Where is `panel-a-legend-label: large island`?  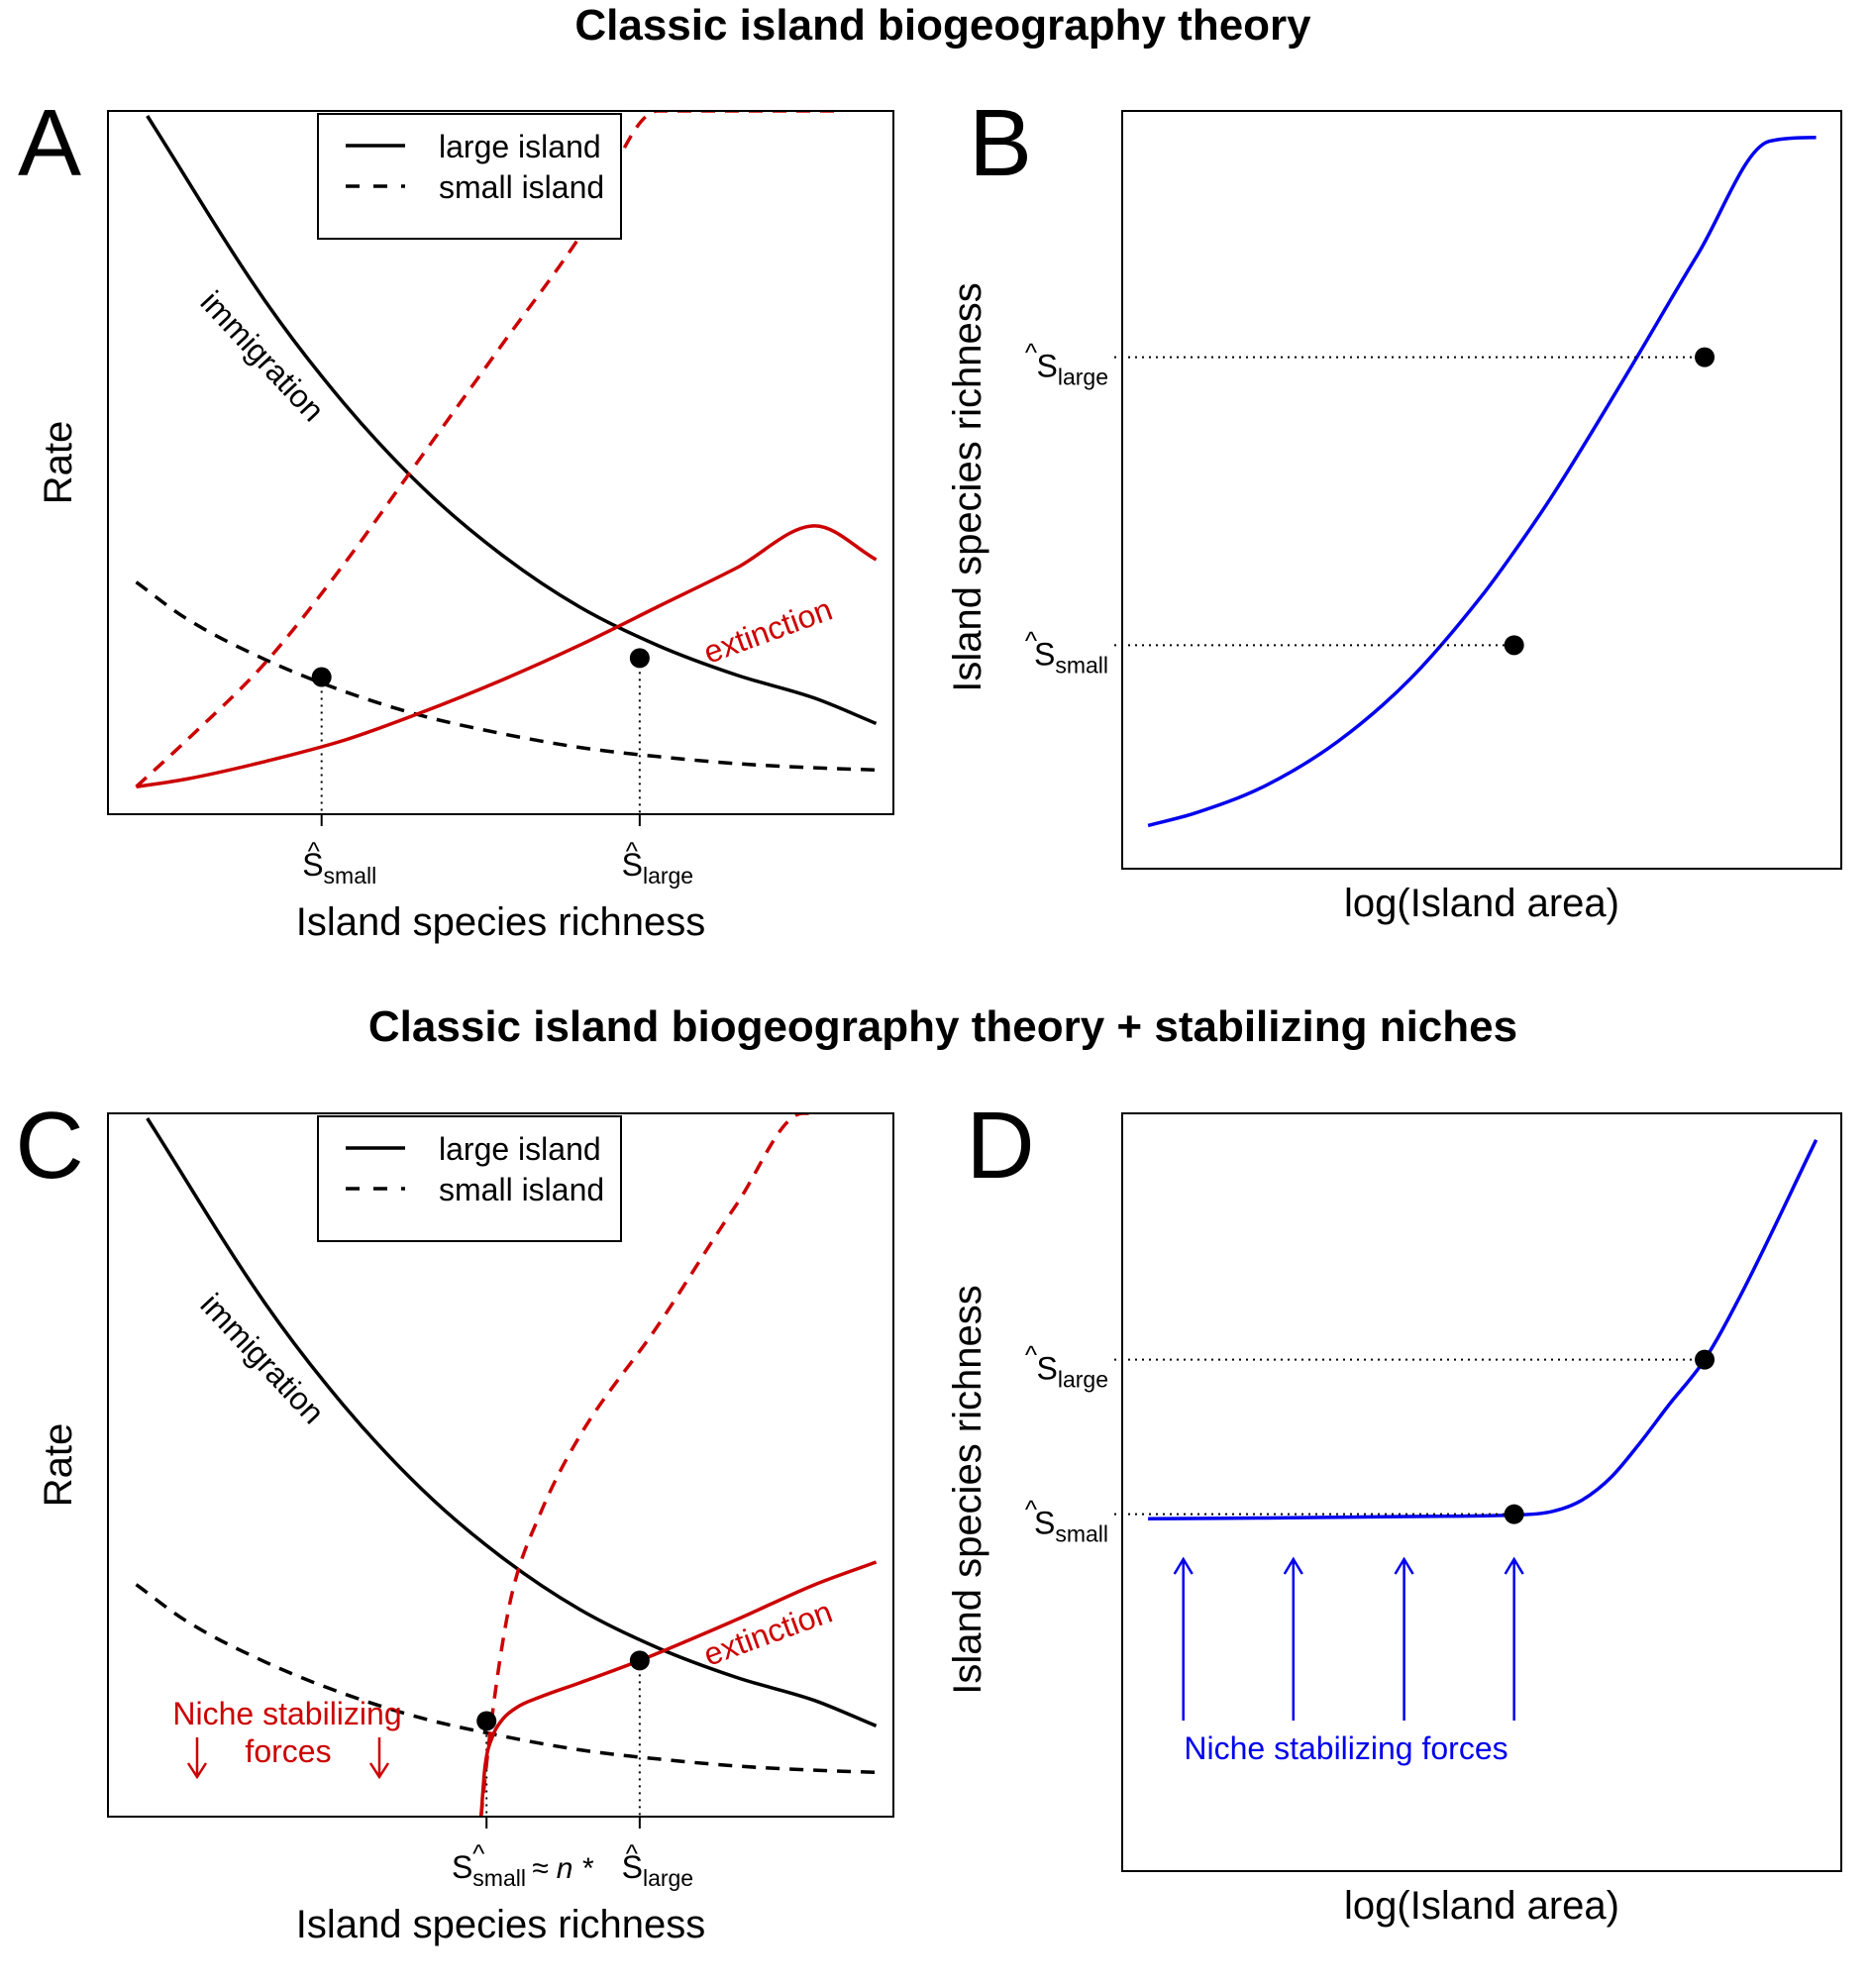 panel-a-legend-label: large island is located at coordinates (520, 146).